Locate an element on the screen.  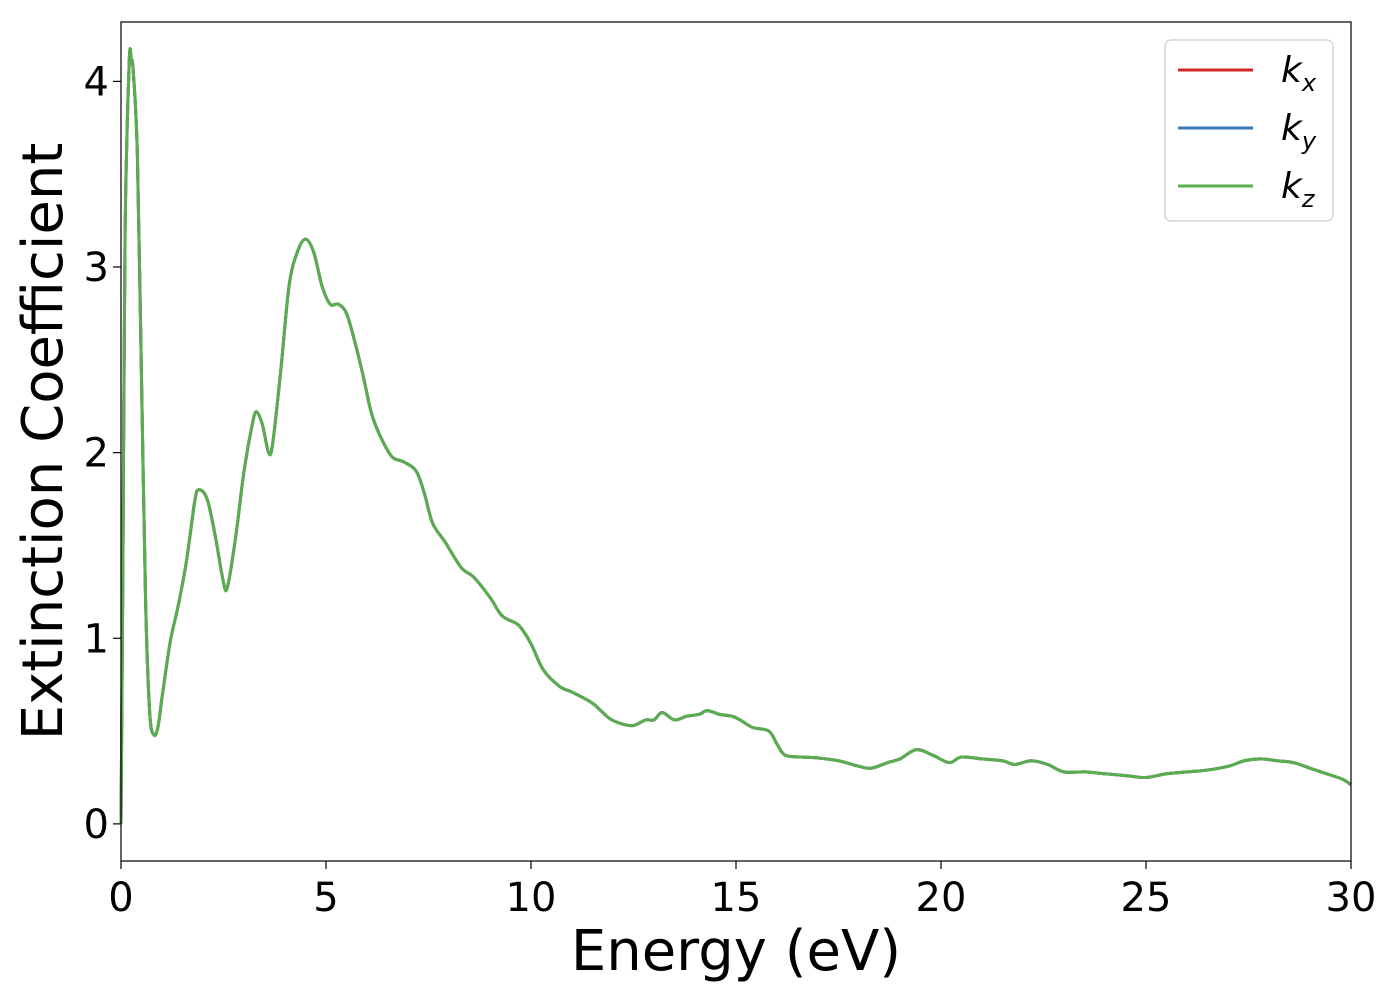
legend-label-k-x: kx is located at coordinates (1299, 73).